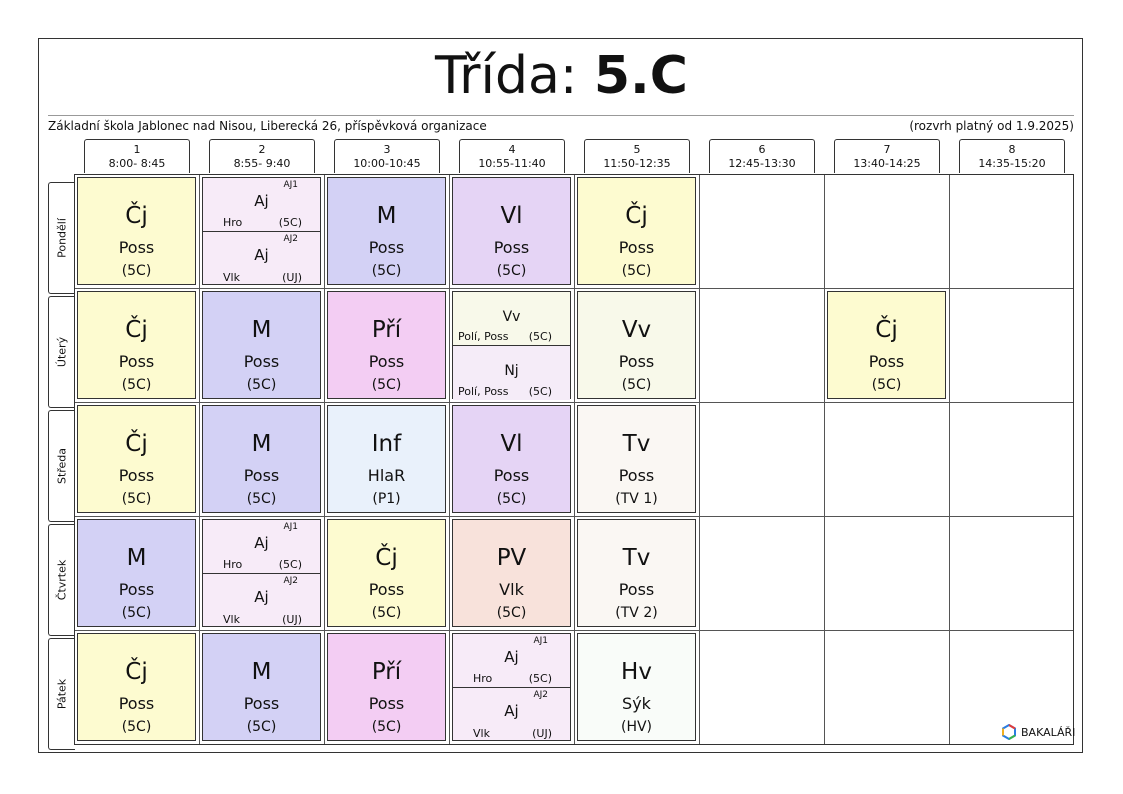 The width and height of the screenshot is (1123, 794). Describe the element at coordinates (636, 703) in the screenshot. I see `lesson-teacher: Sýk` at that location.